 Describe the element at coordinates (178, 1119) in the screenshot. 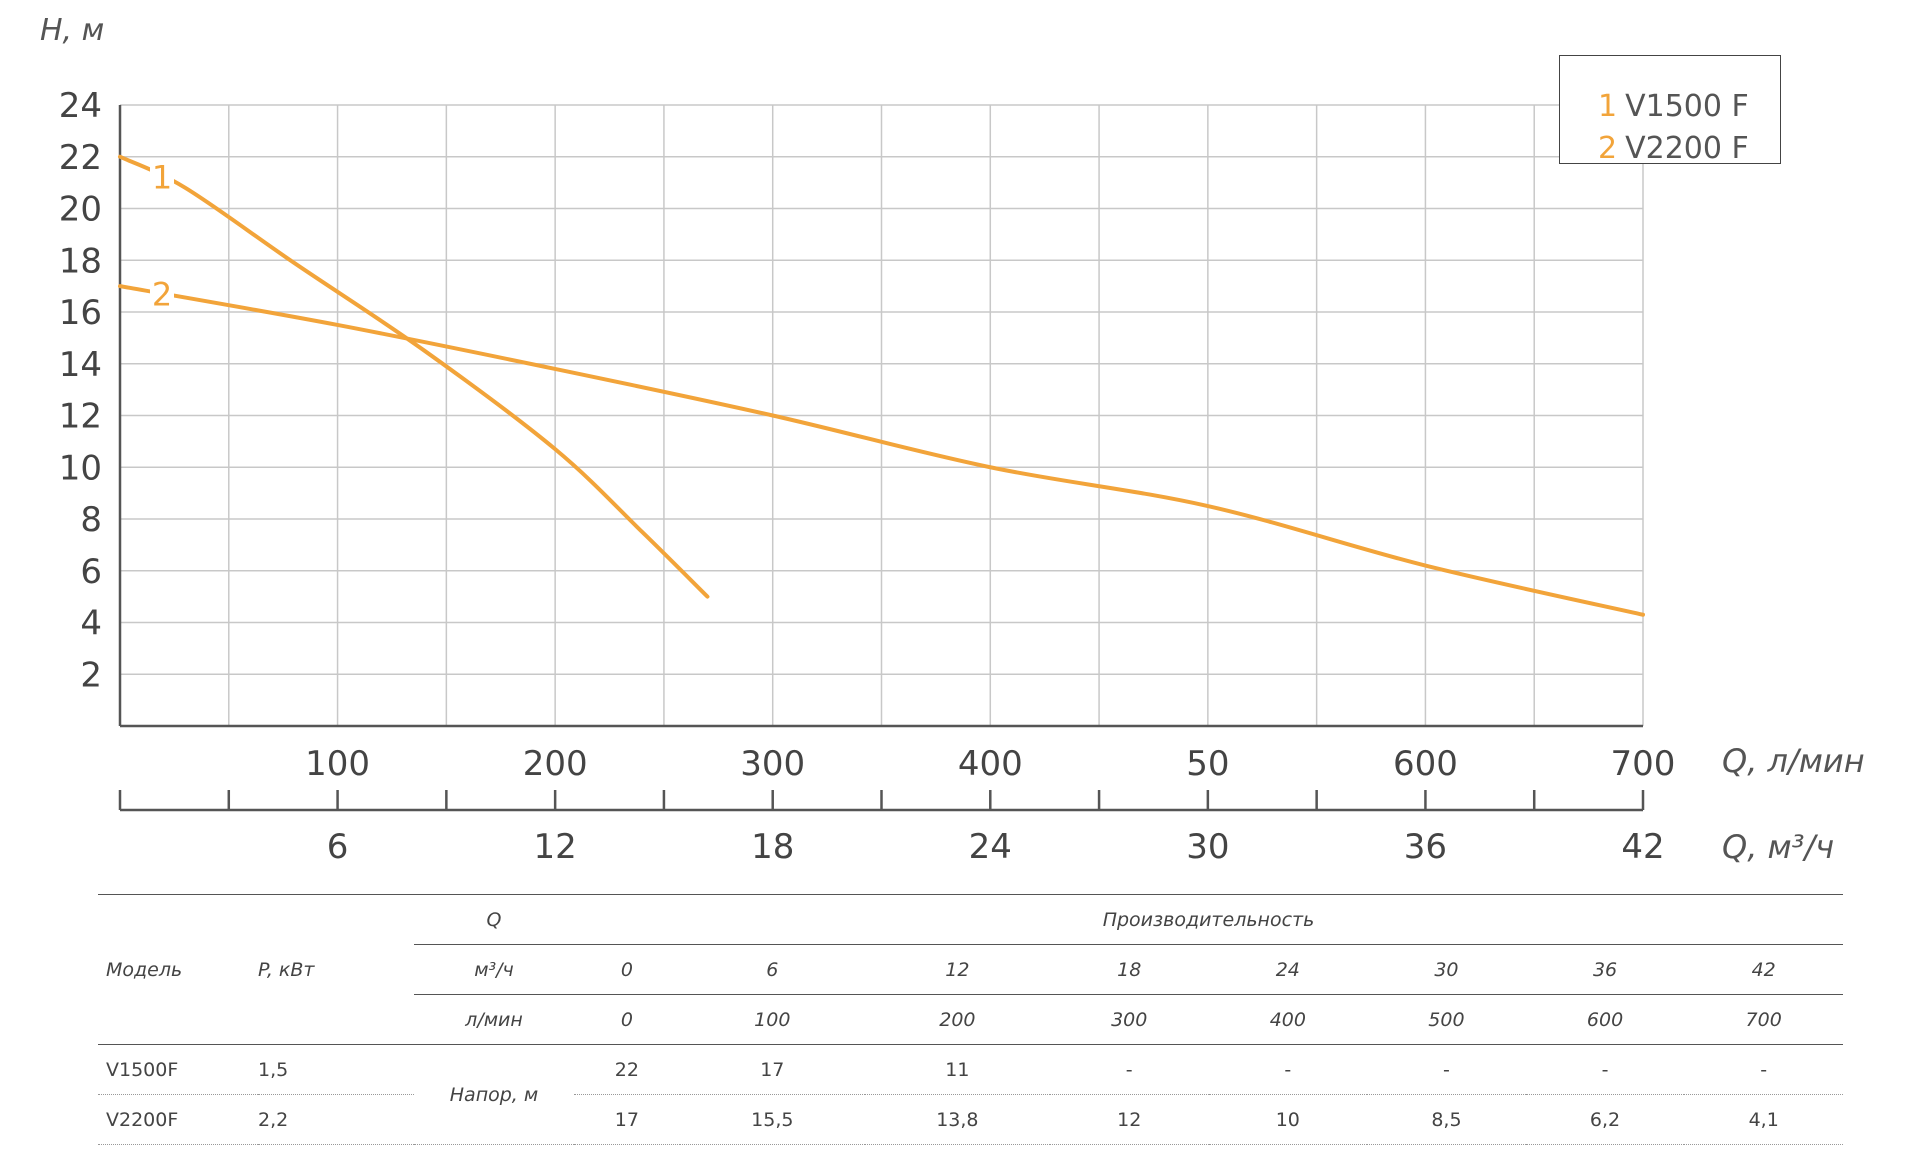

I see `model-cell: V2200F` at that location.